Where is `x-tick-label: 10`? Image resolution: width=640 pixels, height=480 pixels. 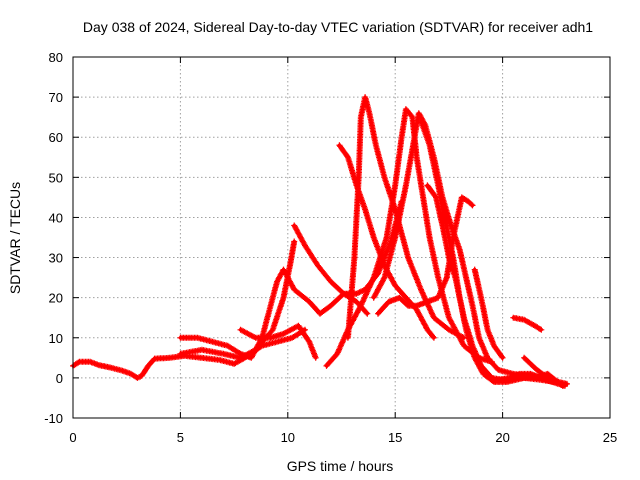 x-tick-label: 10 is located at coordinates (288, 437).